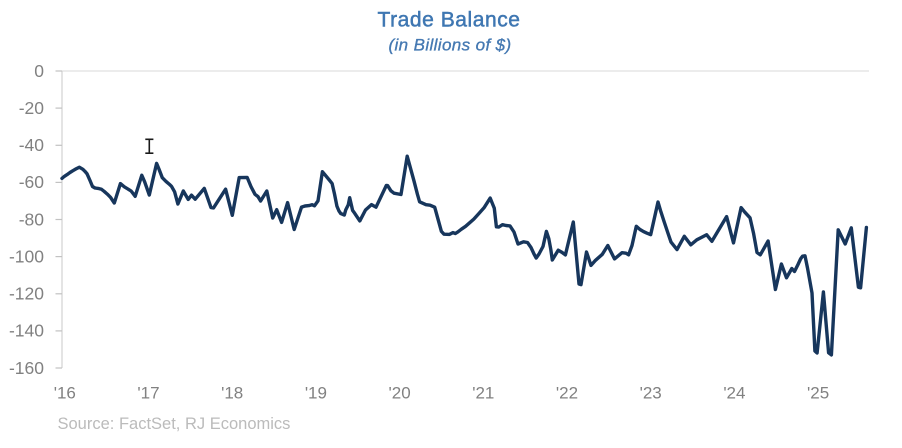  I want to click on svg-text: -140, so click(26, 331).